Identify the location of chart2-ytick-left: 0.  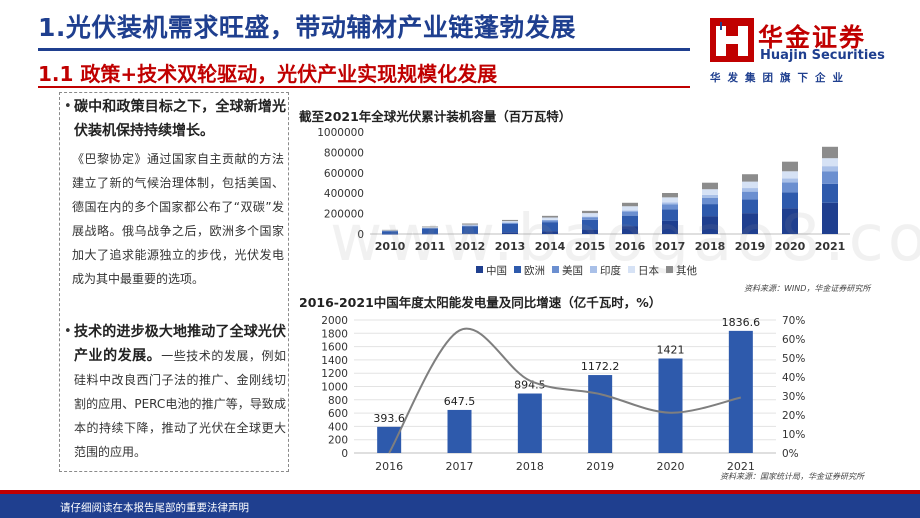
(344, 454).